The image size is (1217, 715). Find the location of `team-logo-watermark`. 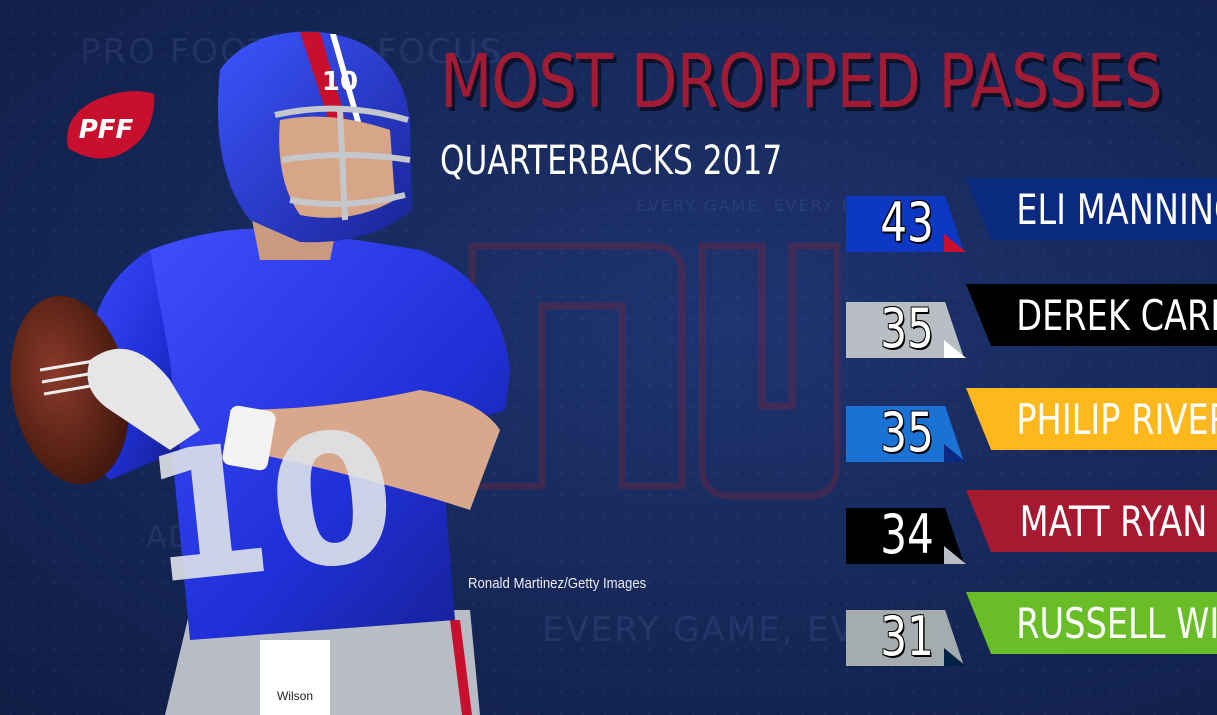

team-logo-watermark is located at coordinates (654, 371).